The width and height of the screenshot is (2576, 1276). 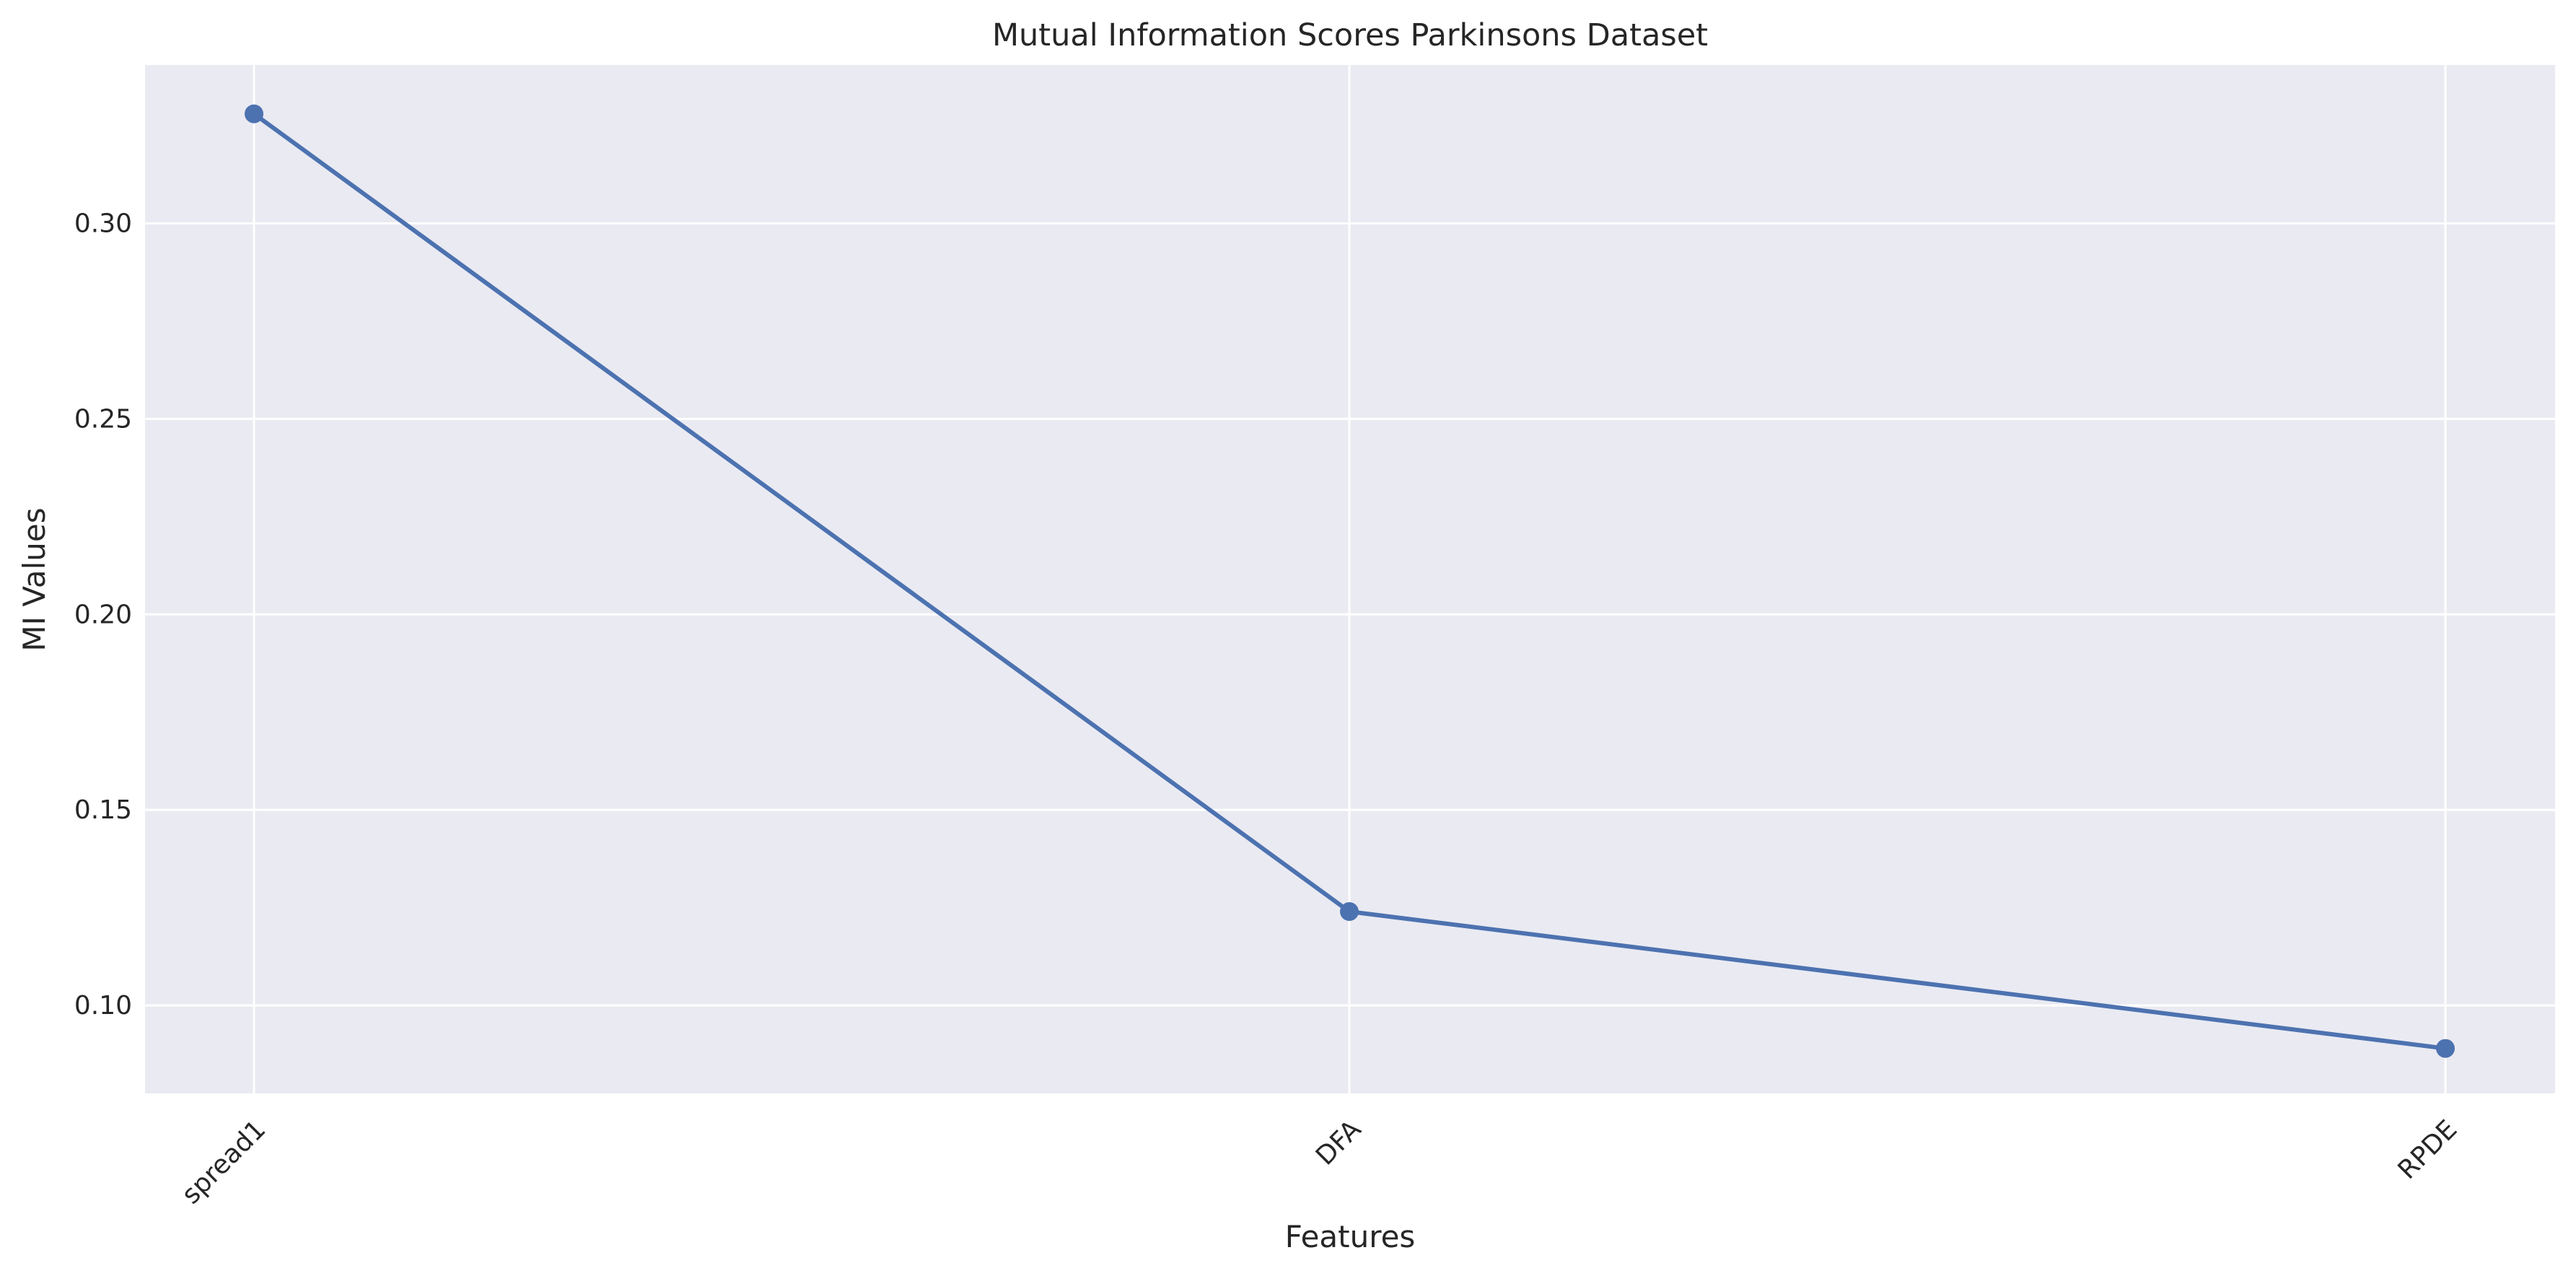 I want to click on y-tick-label: 0.20, so click(x=103, y=614).